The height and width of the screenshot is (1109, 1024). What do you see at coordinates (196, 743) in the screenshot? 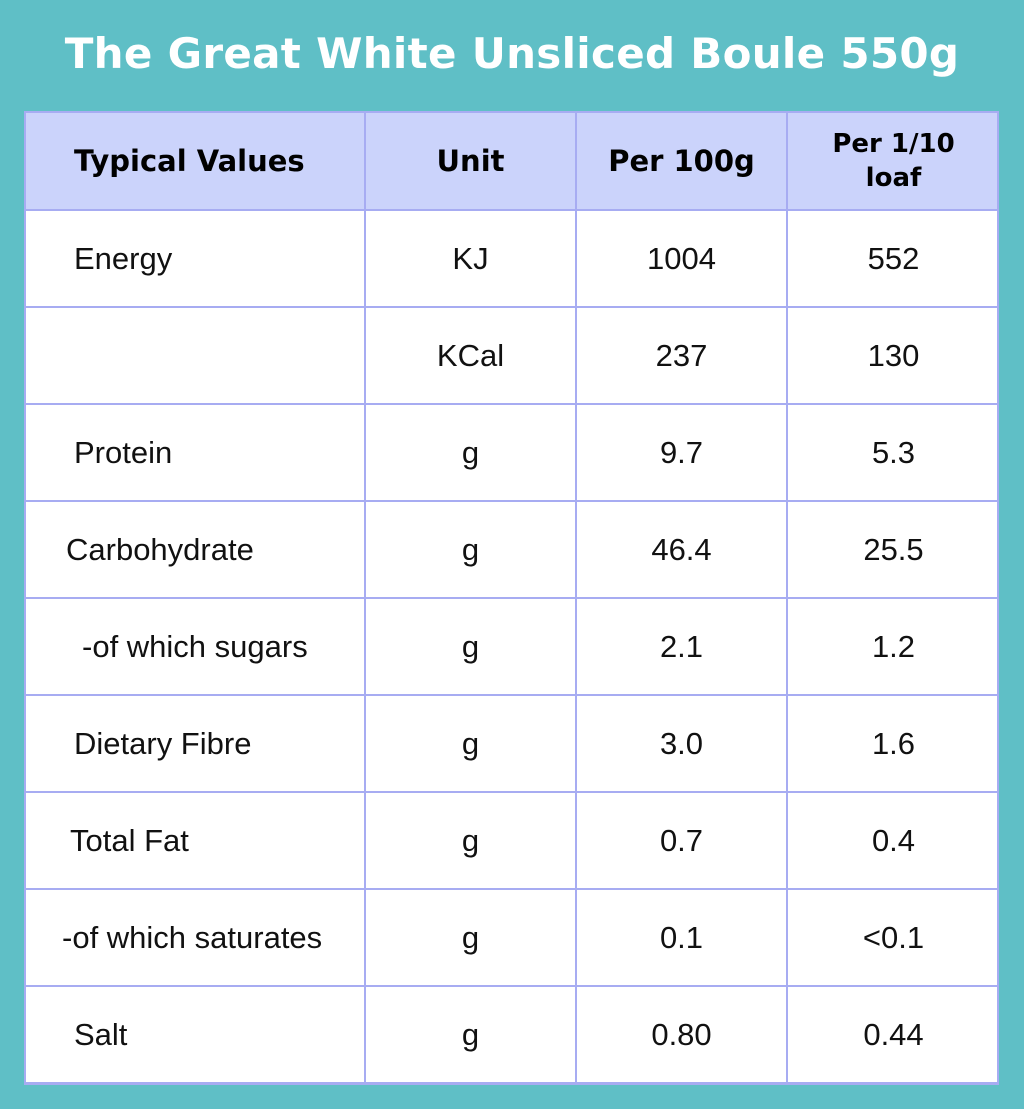
I see `nutrient-name: Dietary Fibre` at bounding box center [196, 743].